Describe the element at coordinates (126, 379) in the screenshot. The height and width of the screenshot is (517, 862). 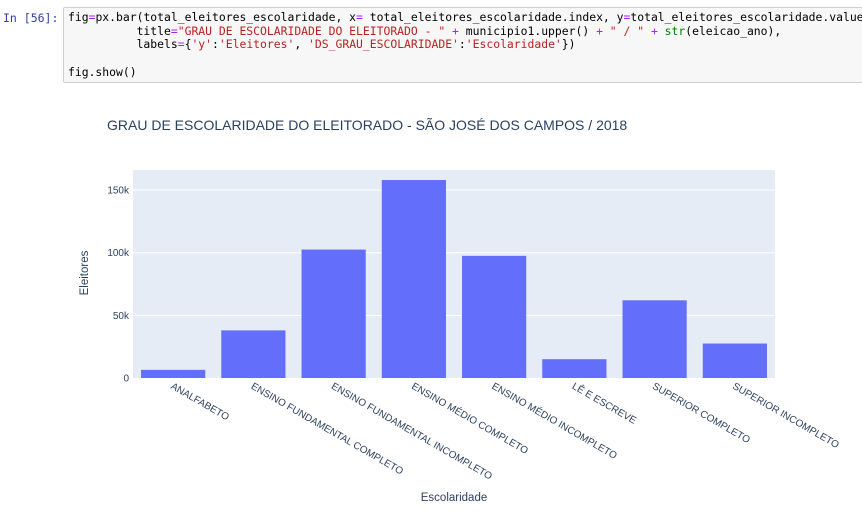
I see `y-tick-label: 0` at that location.